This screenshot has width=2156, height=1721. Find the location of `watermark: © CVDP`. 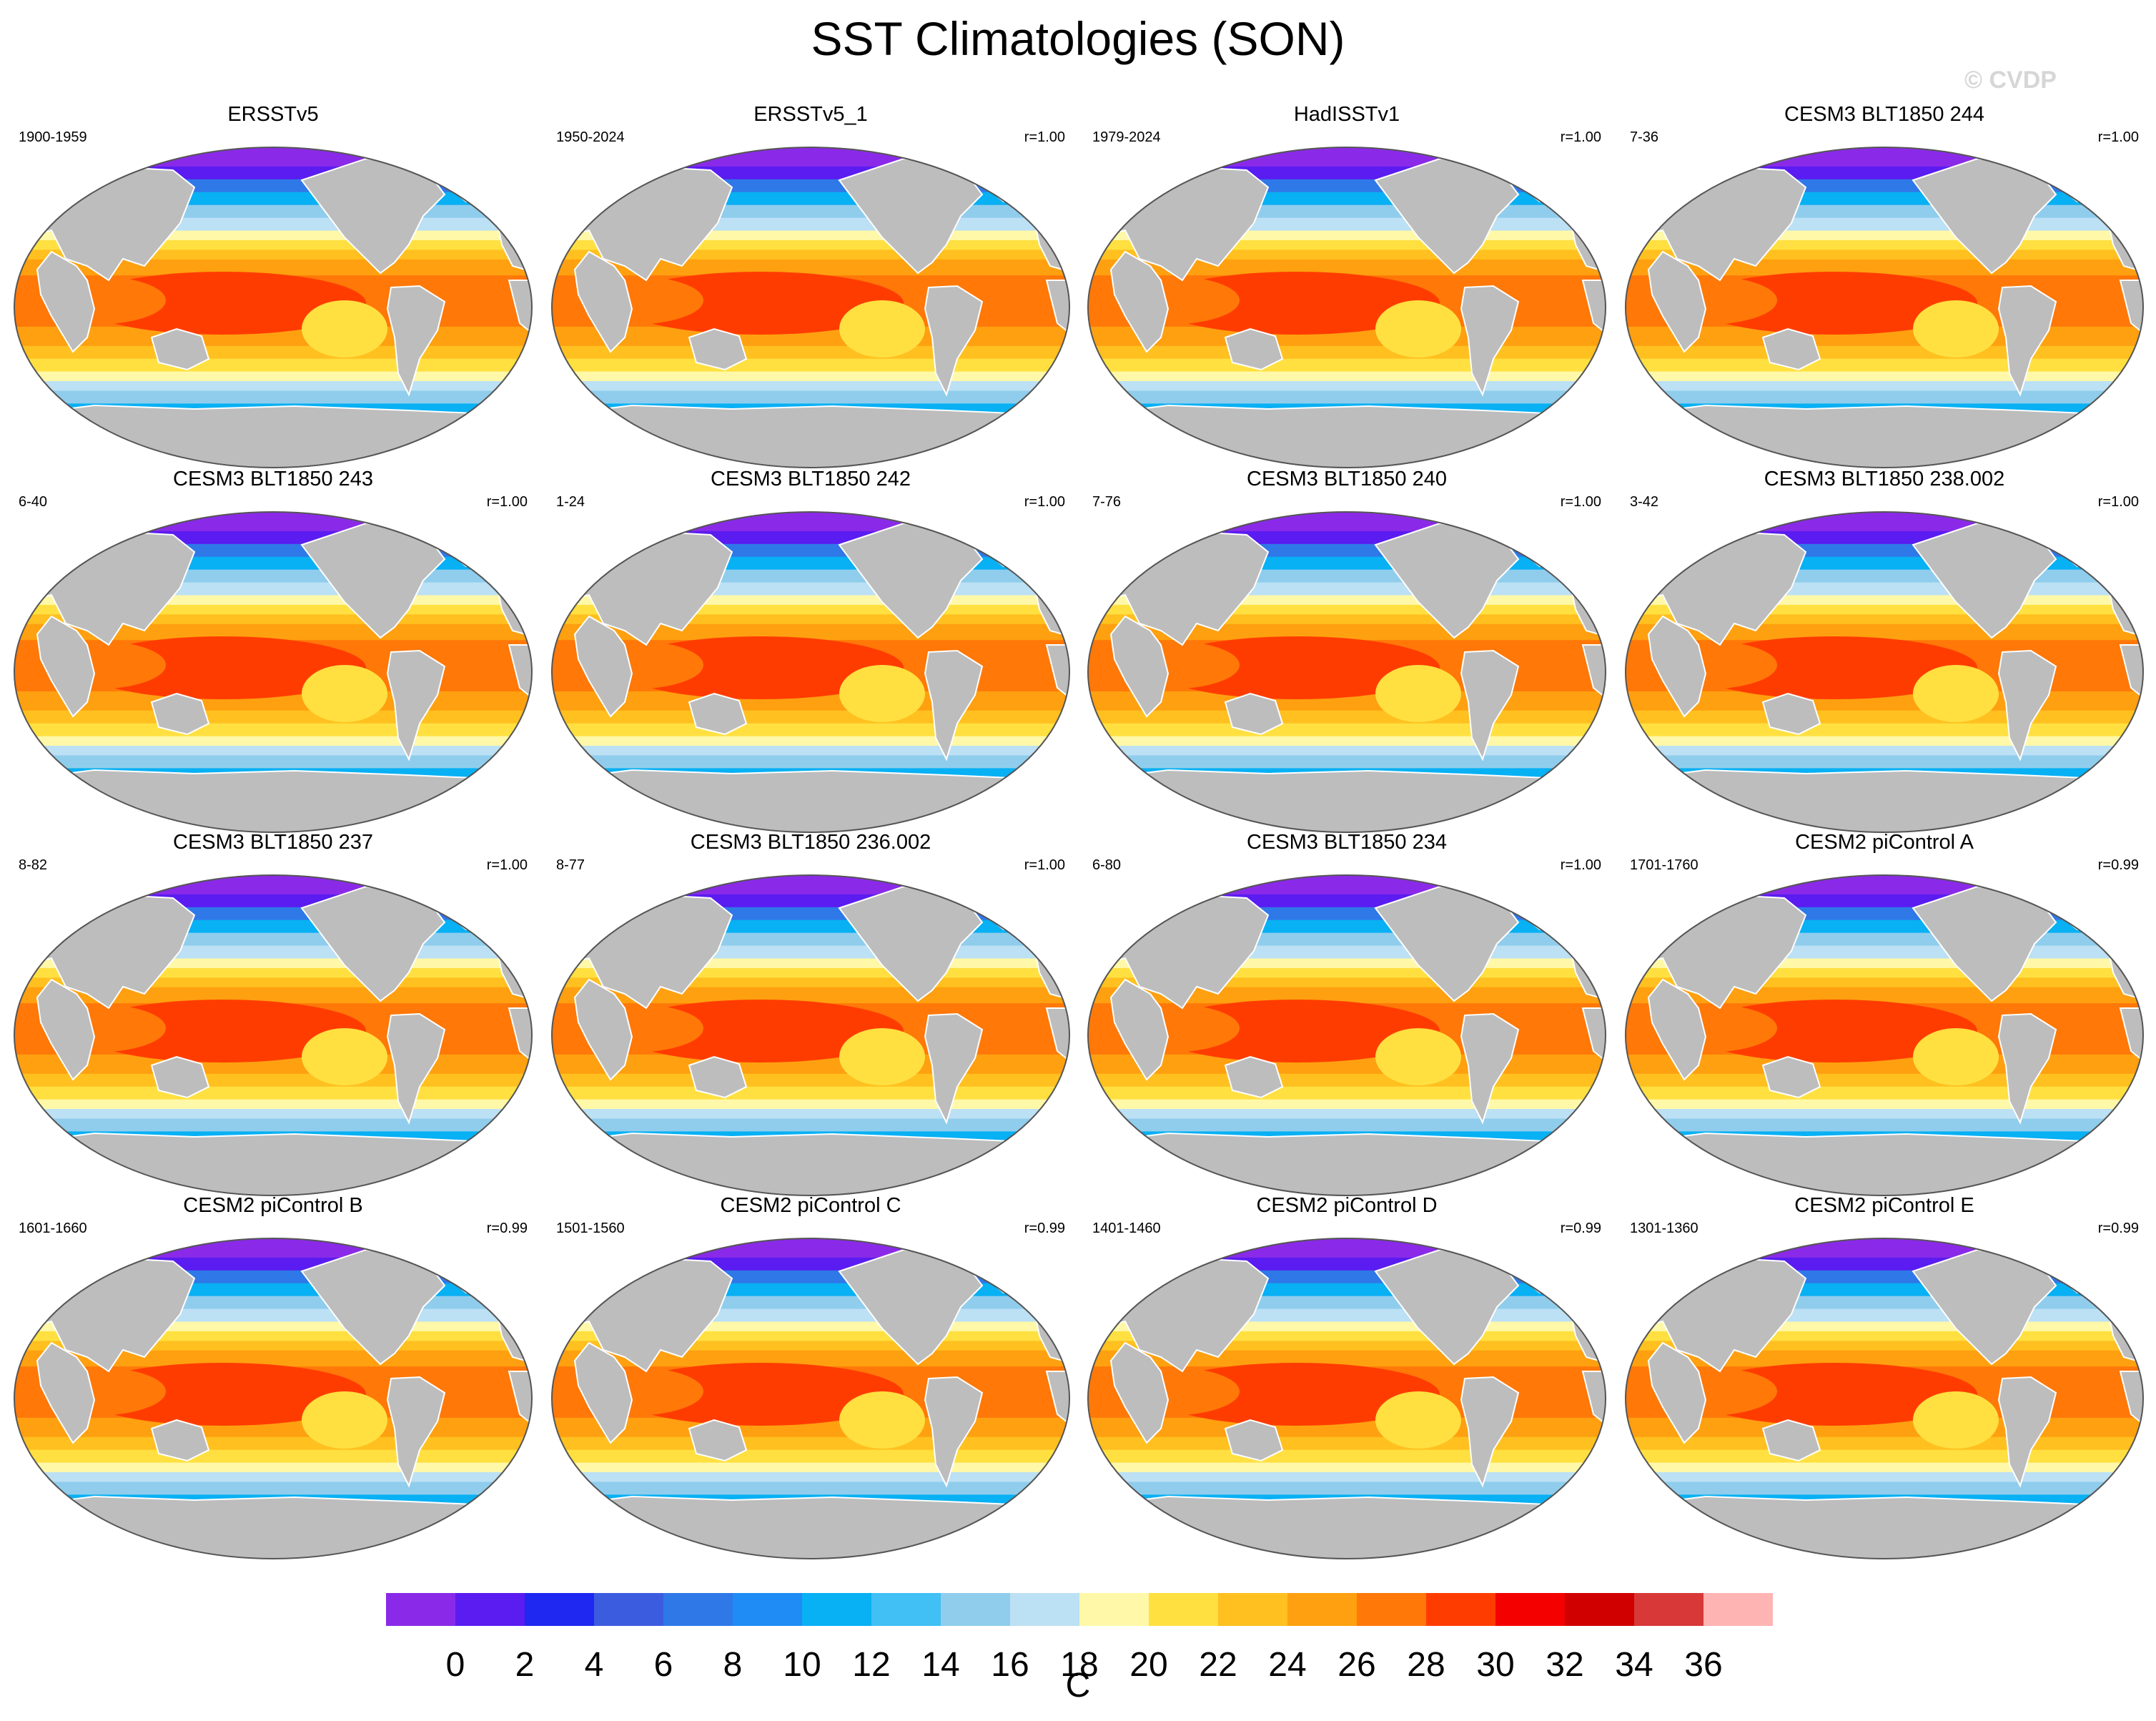

watermark: © CVDP is located at coordinates (2010, 80).